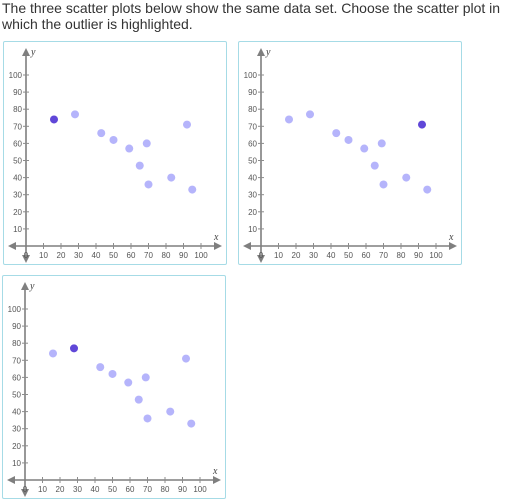 This screenshot has width=510, height=500. I want to click on highlighted-outlier-point, so click(74, 348).